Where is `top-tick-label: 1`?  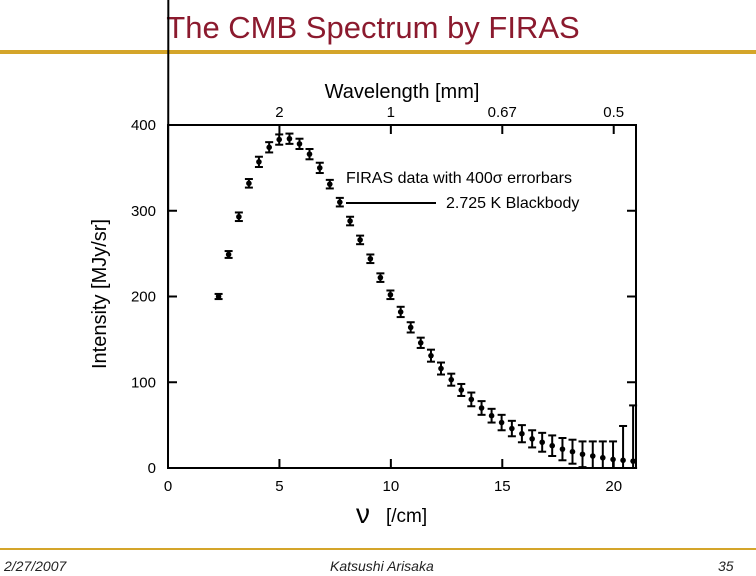
top-tick-label: 1 is located at coordinates (391, 112).